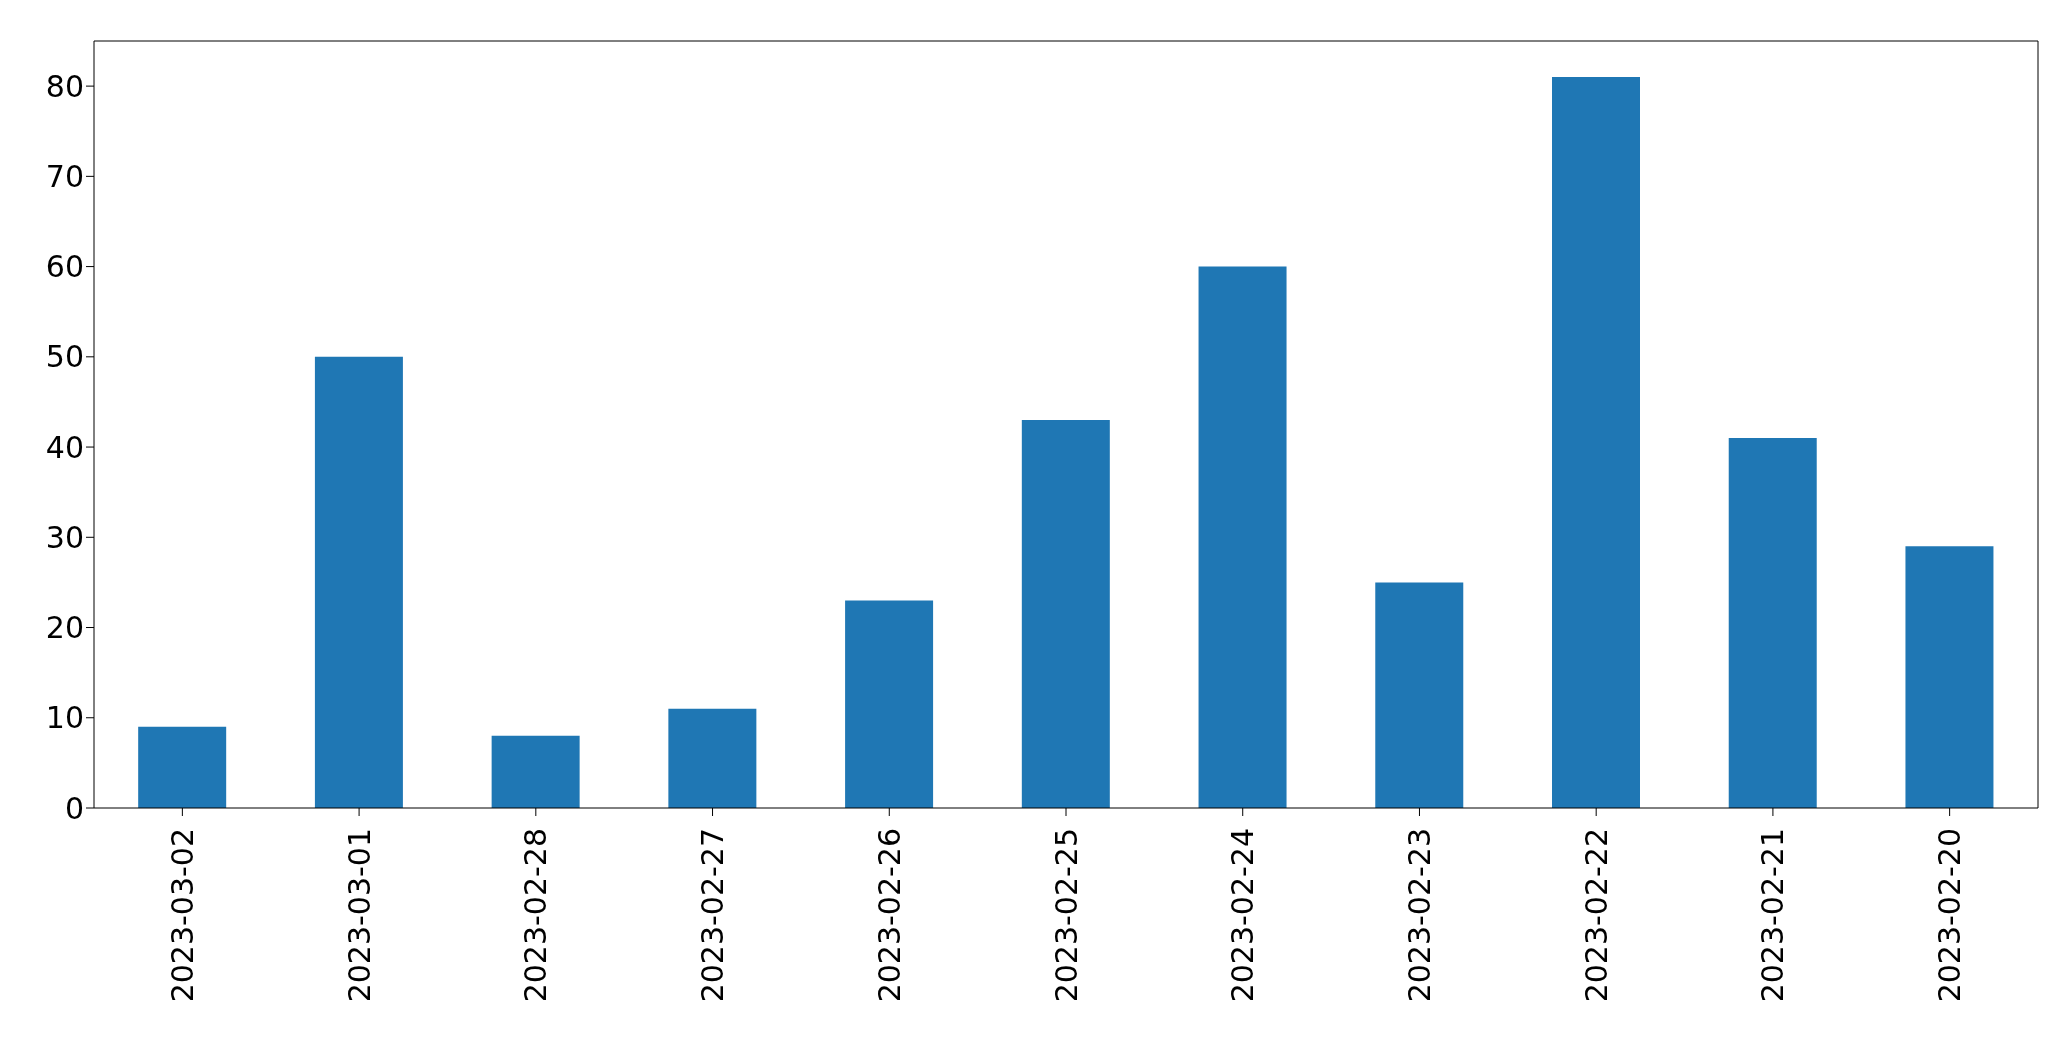 The height and width of the screenshot is (1061, 2071). What do you see at coordinates (64, 357) in the screenshot?
I see `y-tick-label: 50` at bounding box center [64, 357].